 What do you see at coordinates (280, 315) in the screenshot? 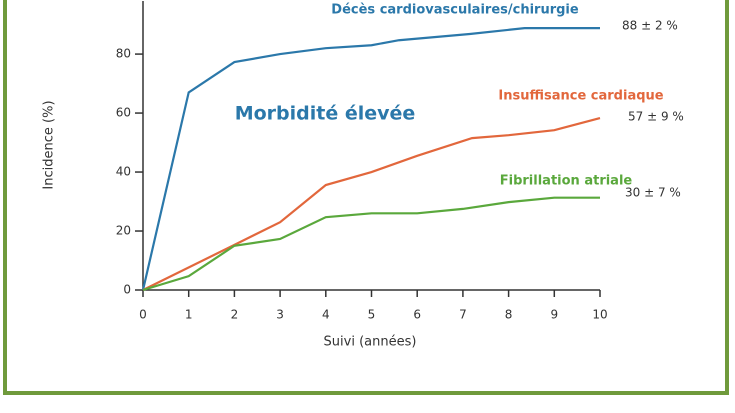
I see `x-tick-label: 3` at bounding box center [280, 315].